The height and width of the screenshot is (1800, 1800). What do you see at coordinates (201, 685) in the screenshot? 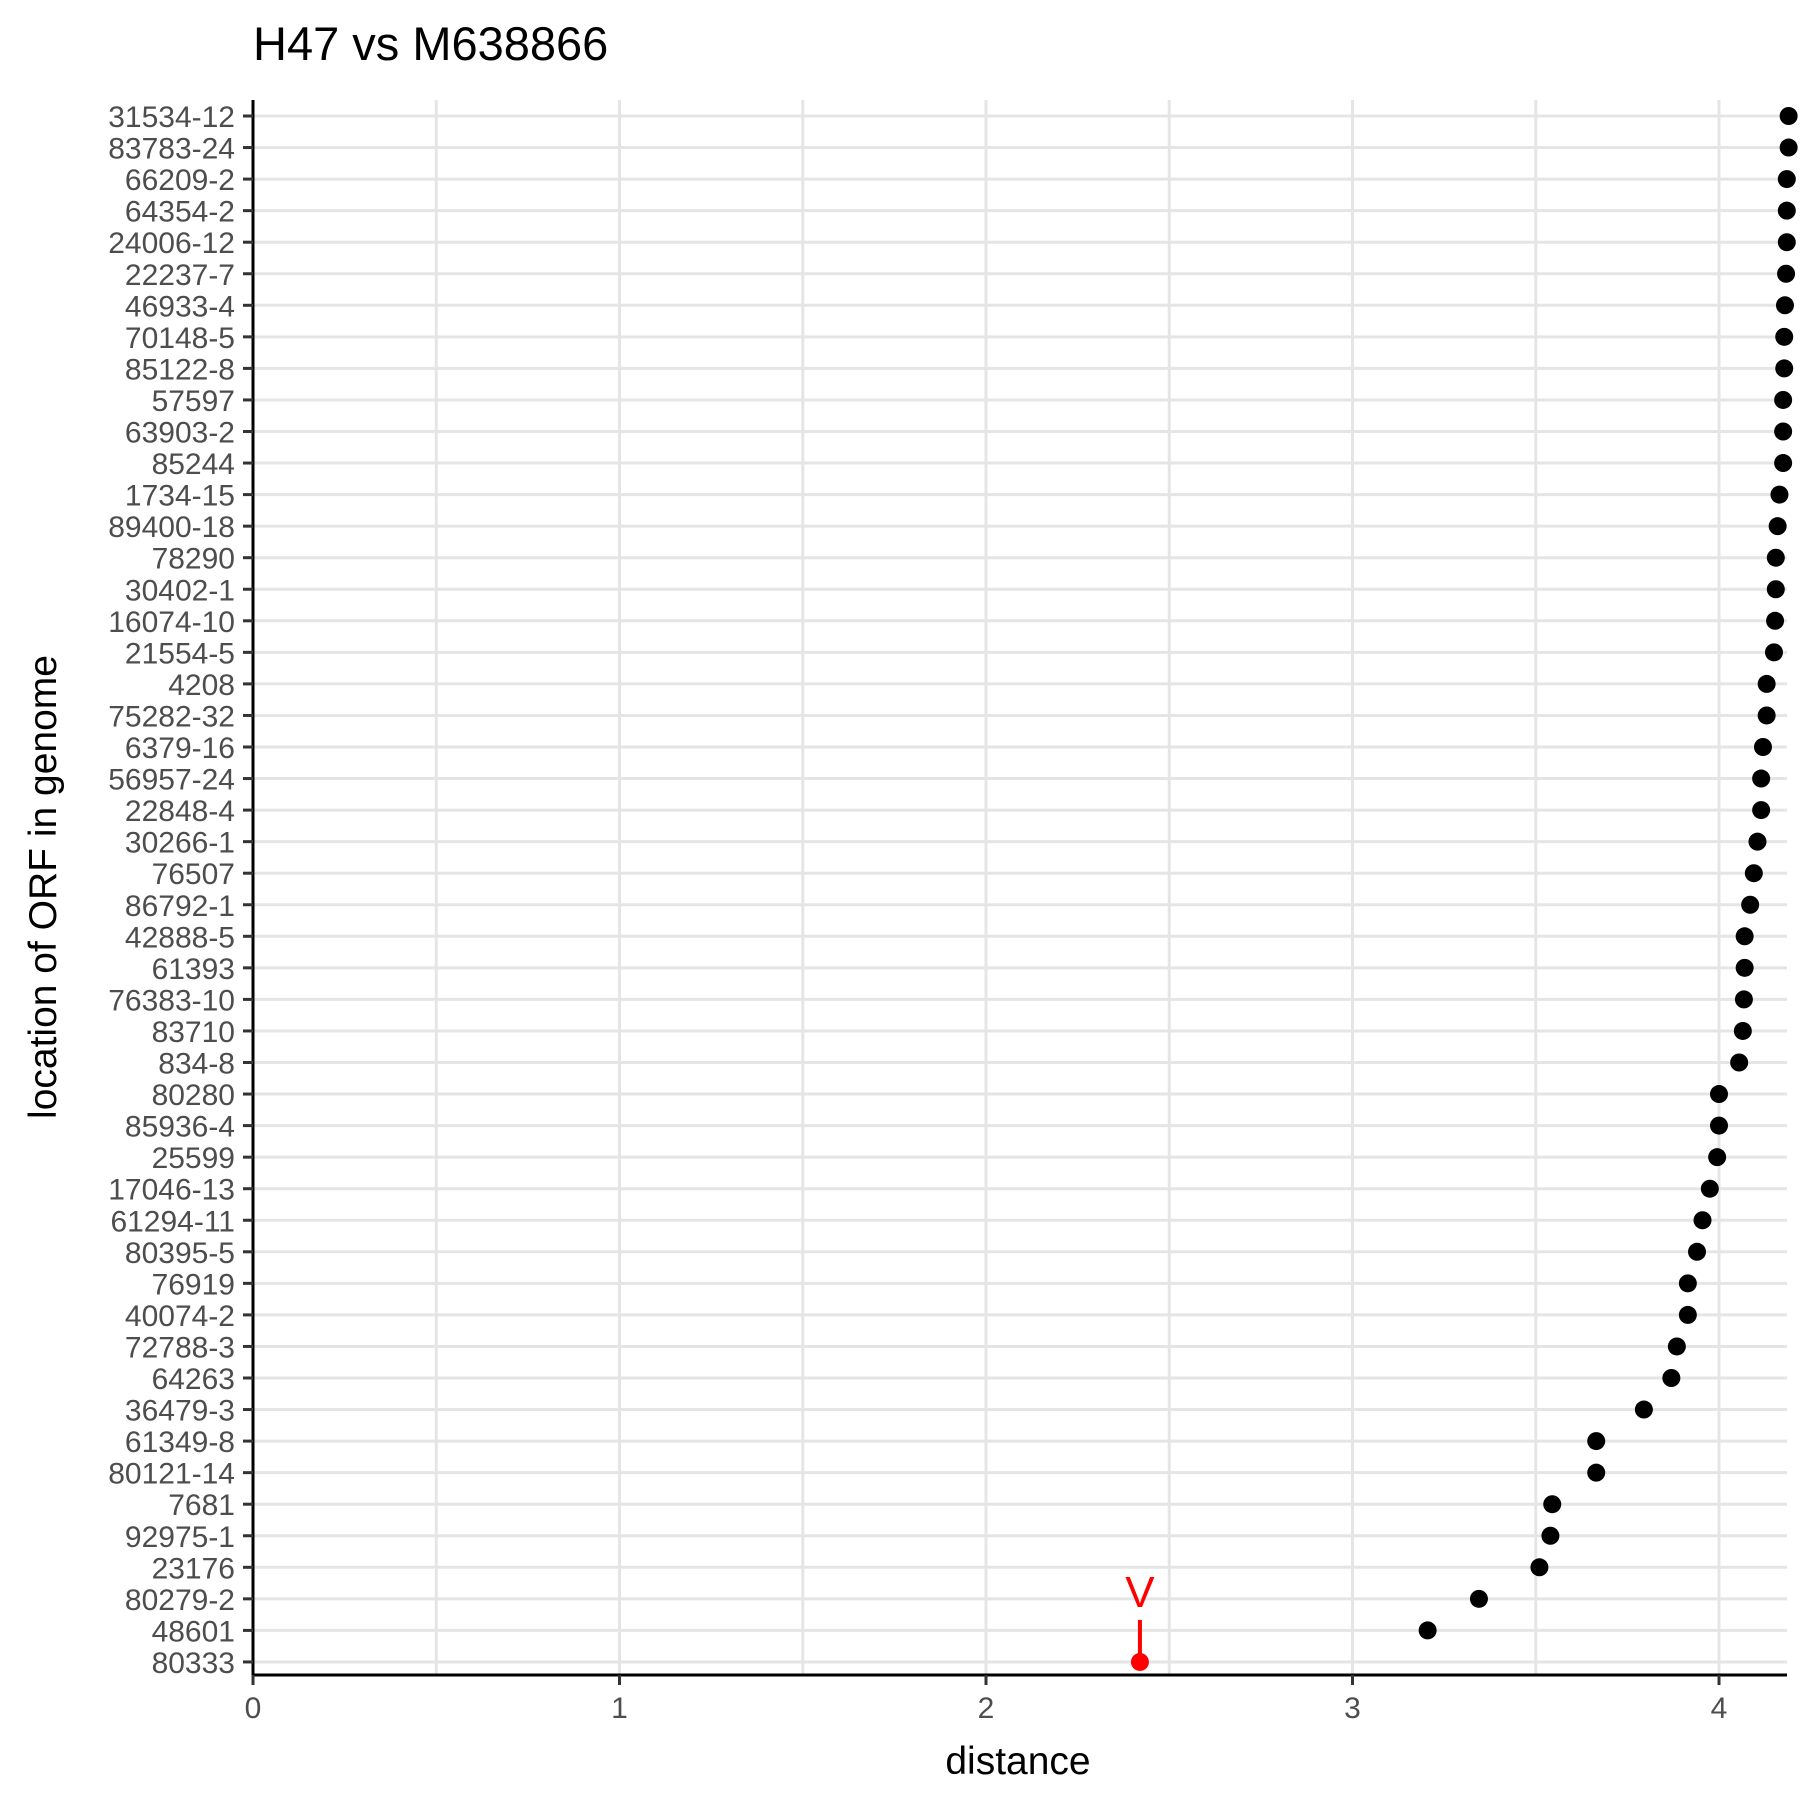
I see `y-tick-label: 4208` at bounding box center [201, 685].